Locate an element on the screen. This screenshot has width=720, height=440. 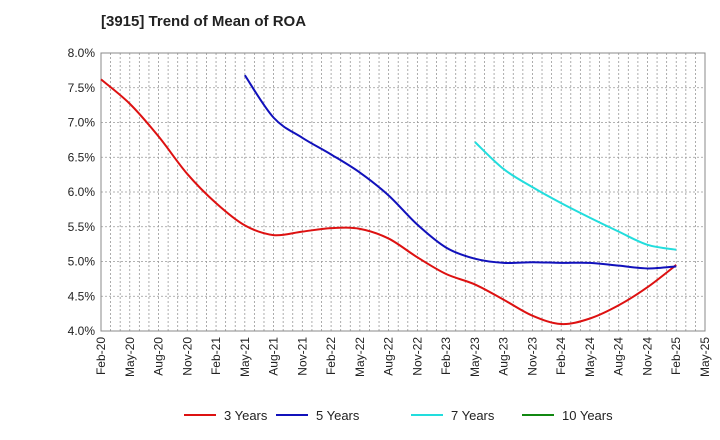
x-tick-label: Feb-25 is located at coordinates (676, 356).